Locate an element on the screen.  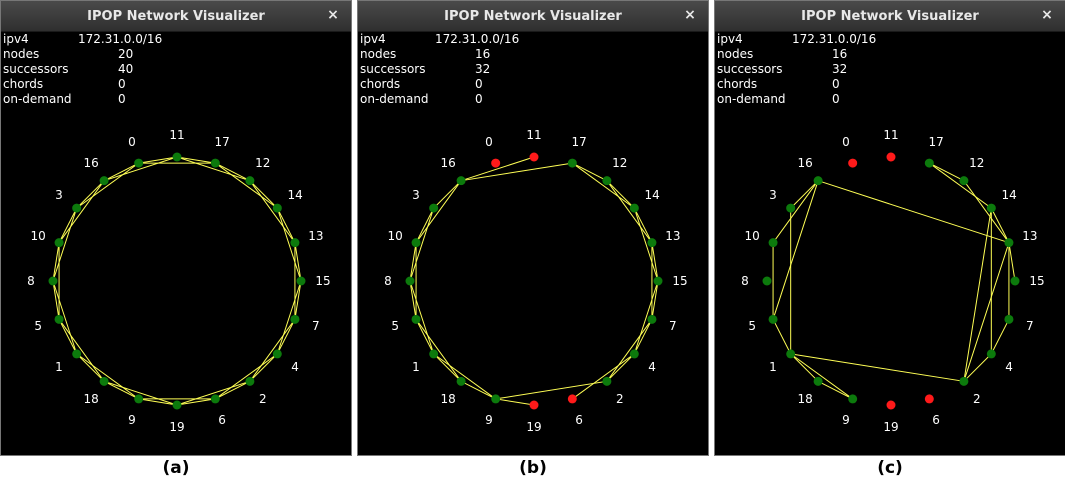
stat-label: successors is located at coordinates (750, 69).